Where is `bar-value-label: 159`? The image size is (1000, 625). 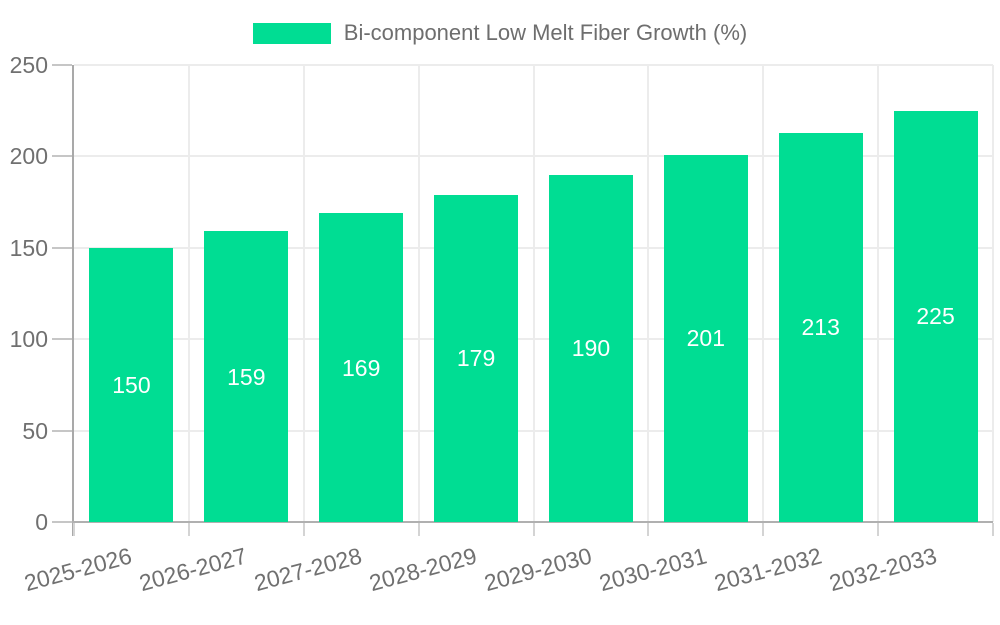 bar-value-label: 159 is located at coordinates (246, 376).